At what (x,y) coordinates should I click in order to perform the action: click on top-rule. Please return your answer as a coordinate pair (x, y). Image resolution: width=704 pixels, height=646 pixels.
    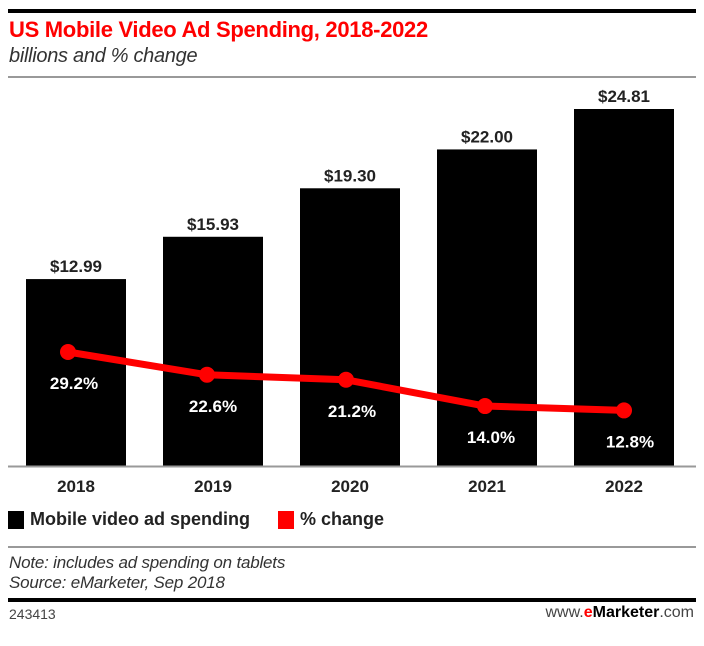
    Looking at the image, I should click on (352, 11).